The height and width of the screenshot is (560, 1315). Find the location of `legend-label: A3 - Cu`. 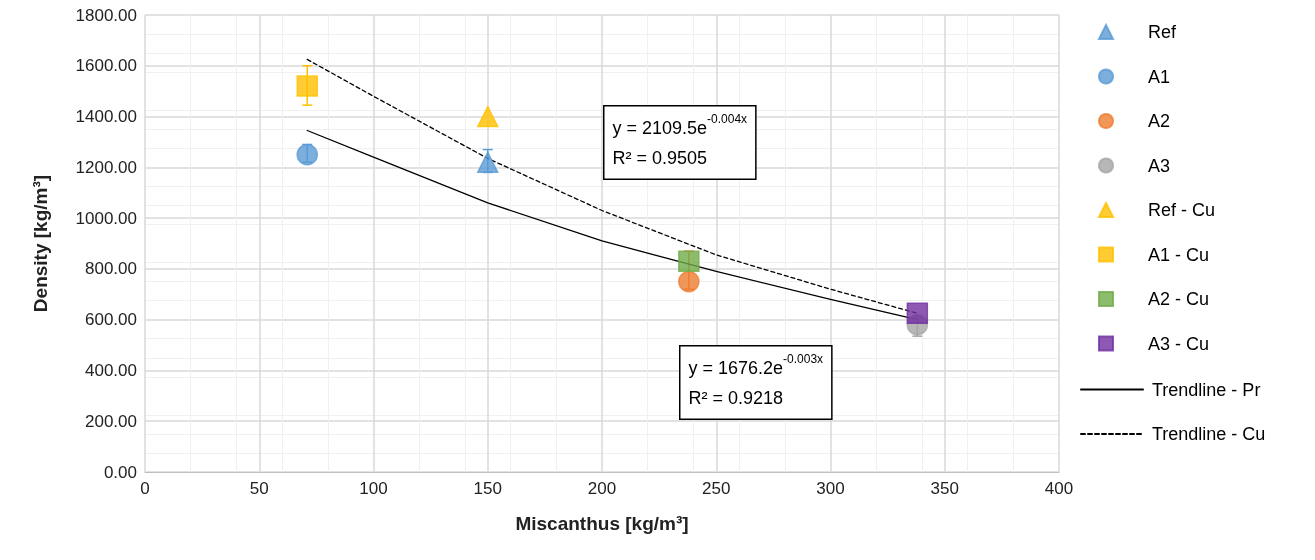

legend-label: A3 - Cu is located at coordinates (1179, 343).